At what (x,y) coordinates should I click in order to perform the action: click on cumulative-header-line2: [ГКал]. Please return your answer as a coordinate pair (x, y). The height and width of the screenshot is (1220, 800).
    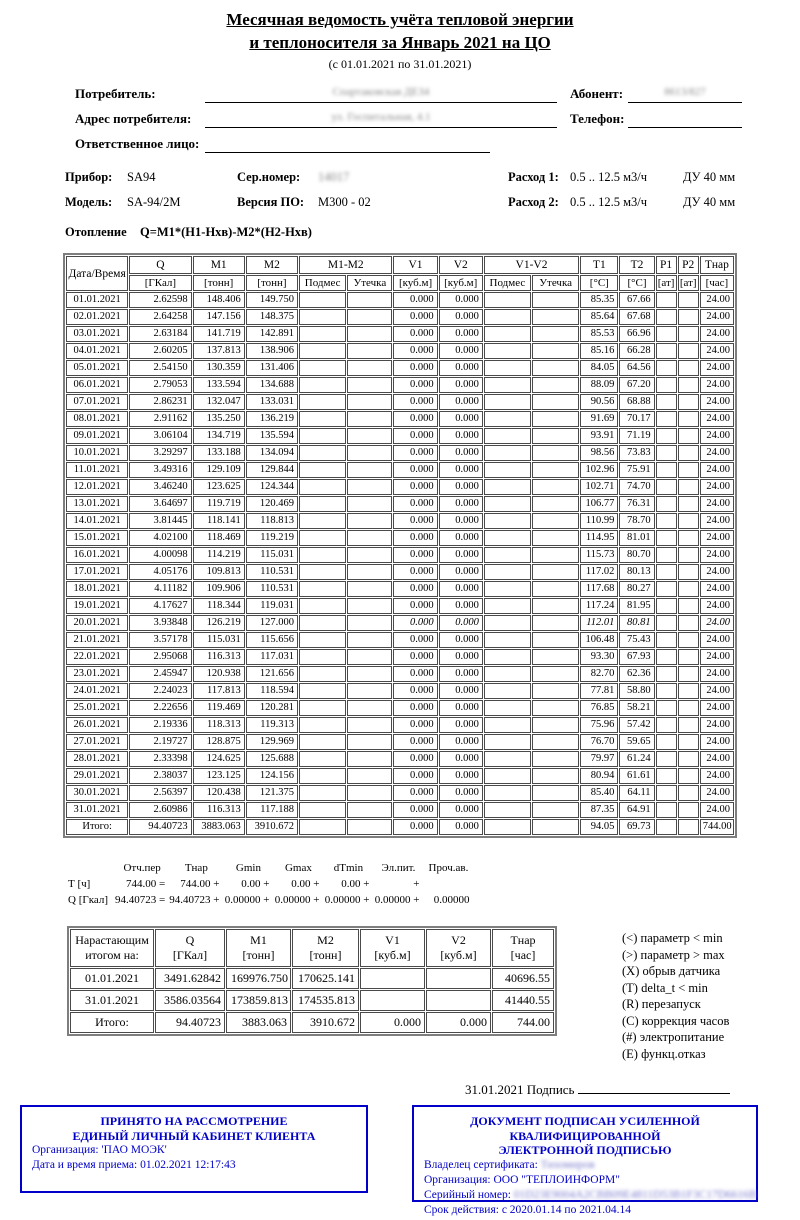
    Looking at the image, I should click on (190, 955).